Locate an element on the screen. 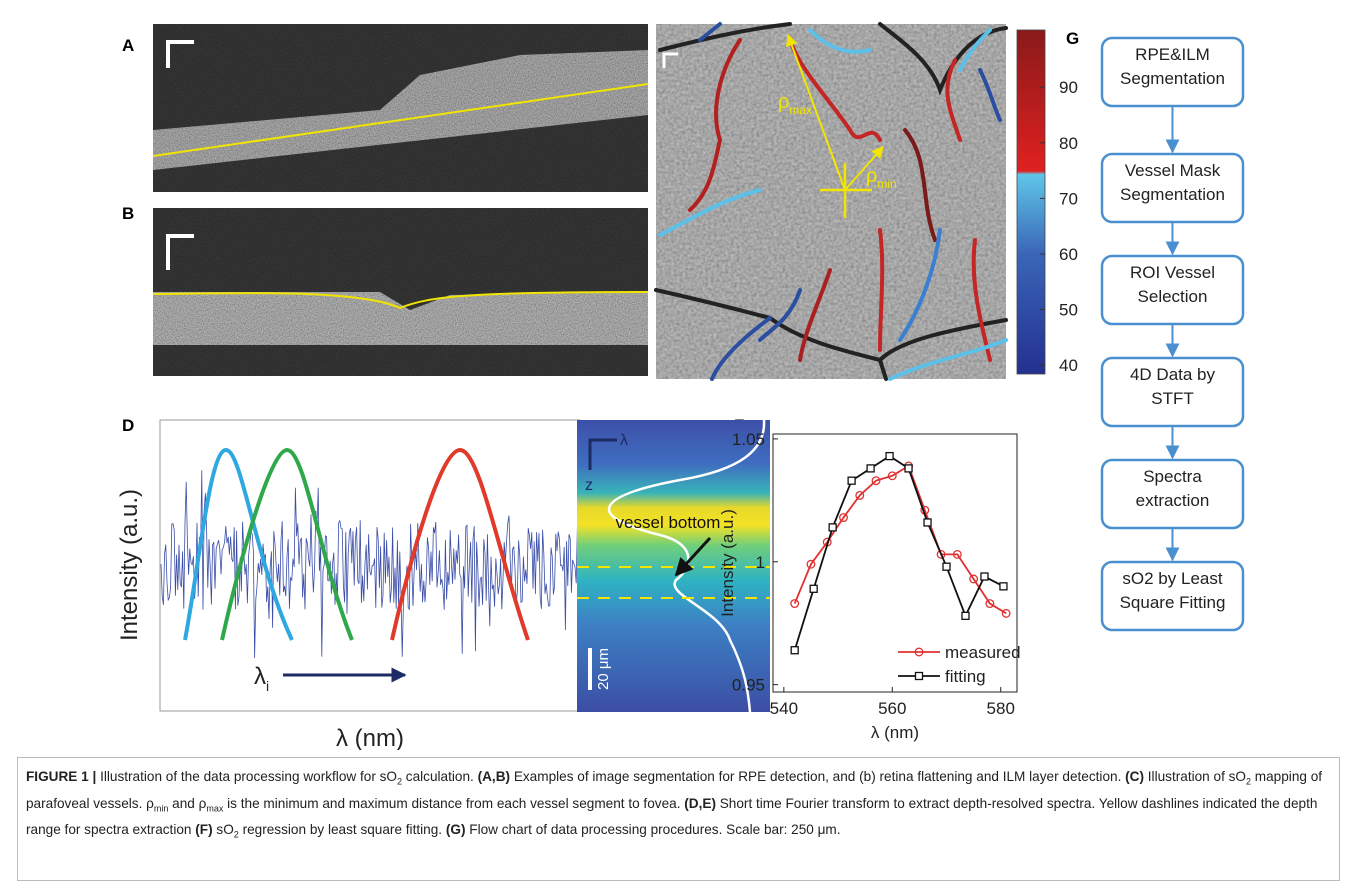 The height and width of the screenshot is (891, 1357). flow-box-label: sO2 by Least is located at coordinates (1172, 578).